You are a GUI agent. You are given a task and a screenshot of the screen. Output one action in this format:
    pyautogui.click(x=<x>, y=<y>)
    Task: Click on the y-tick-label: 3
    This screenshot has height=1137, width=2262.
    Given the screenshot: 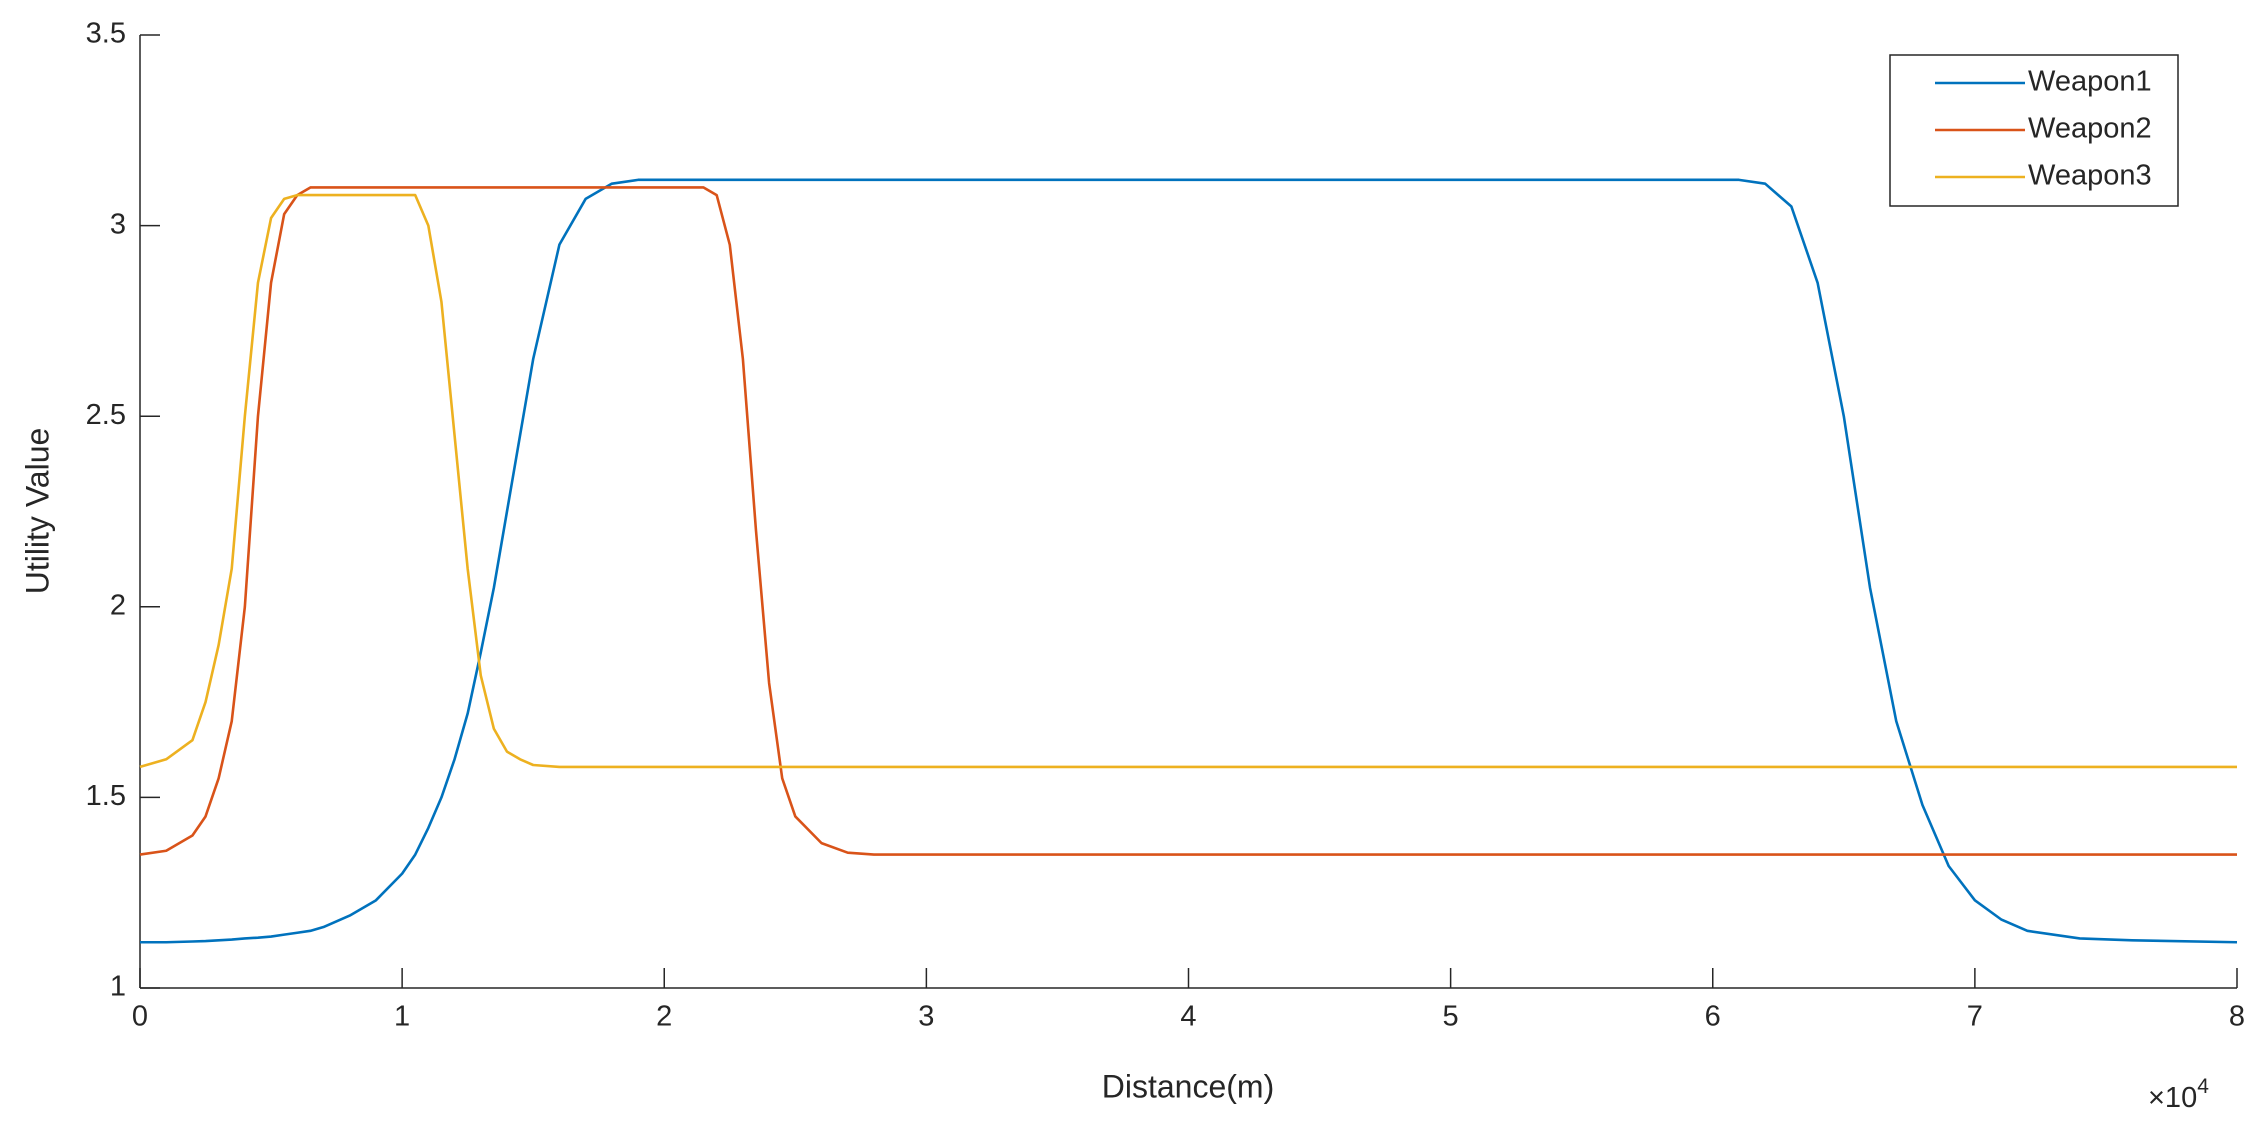 What is the action you would take?
    pyautogui.click(x=118, y=224)
    